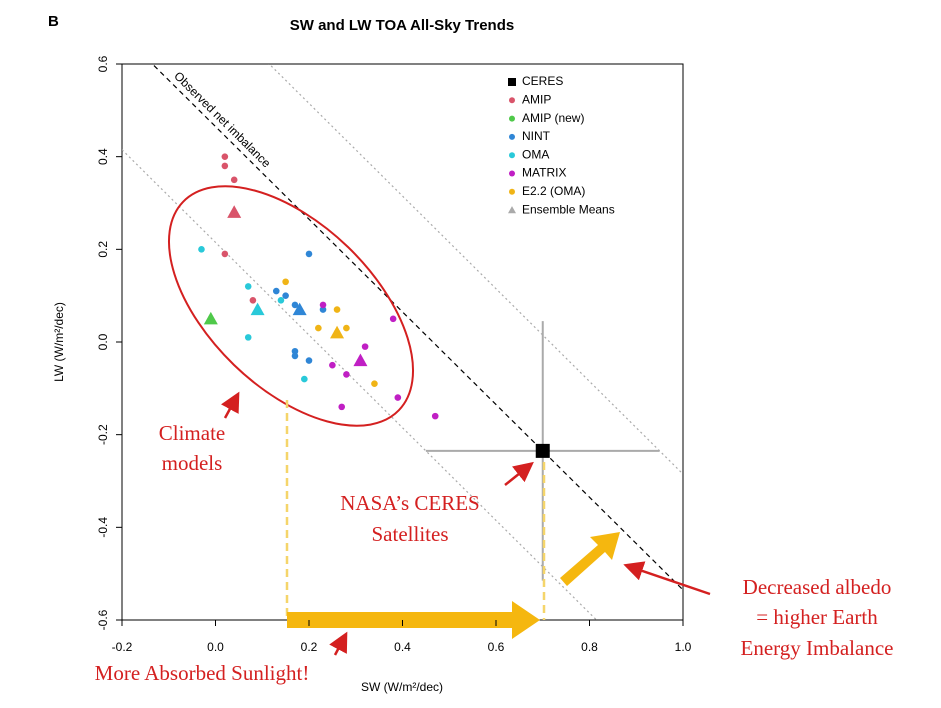 This screenshot has height=708, width=941. What do you see at coordinates (309, 647) in the screenshot?
I see `x-tick-label: 0.2` at bounding box center [309, 647].